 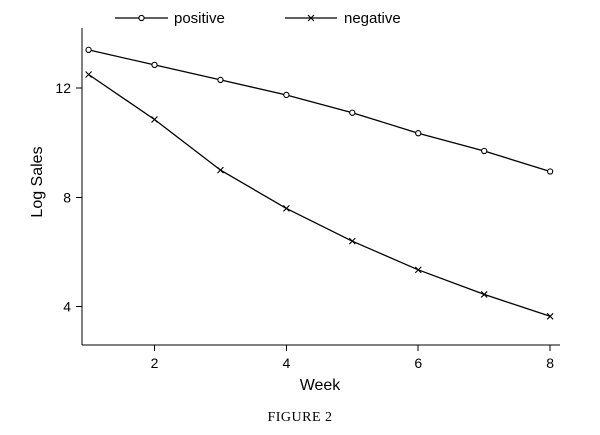 What do you see at coordinates (170, 18) in the screenshot?
I see `legend-item-positive: positive` at bounding box center [170, 18].